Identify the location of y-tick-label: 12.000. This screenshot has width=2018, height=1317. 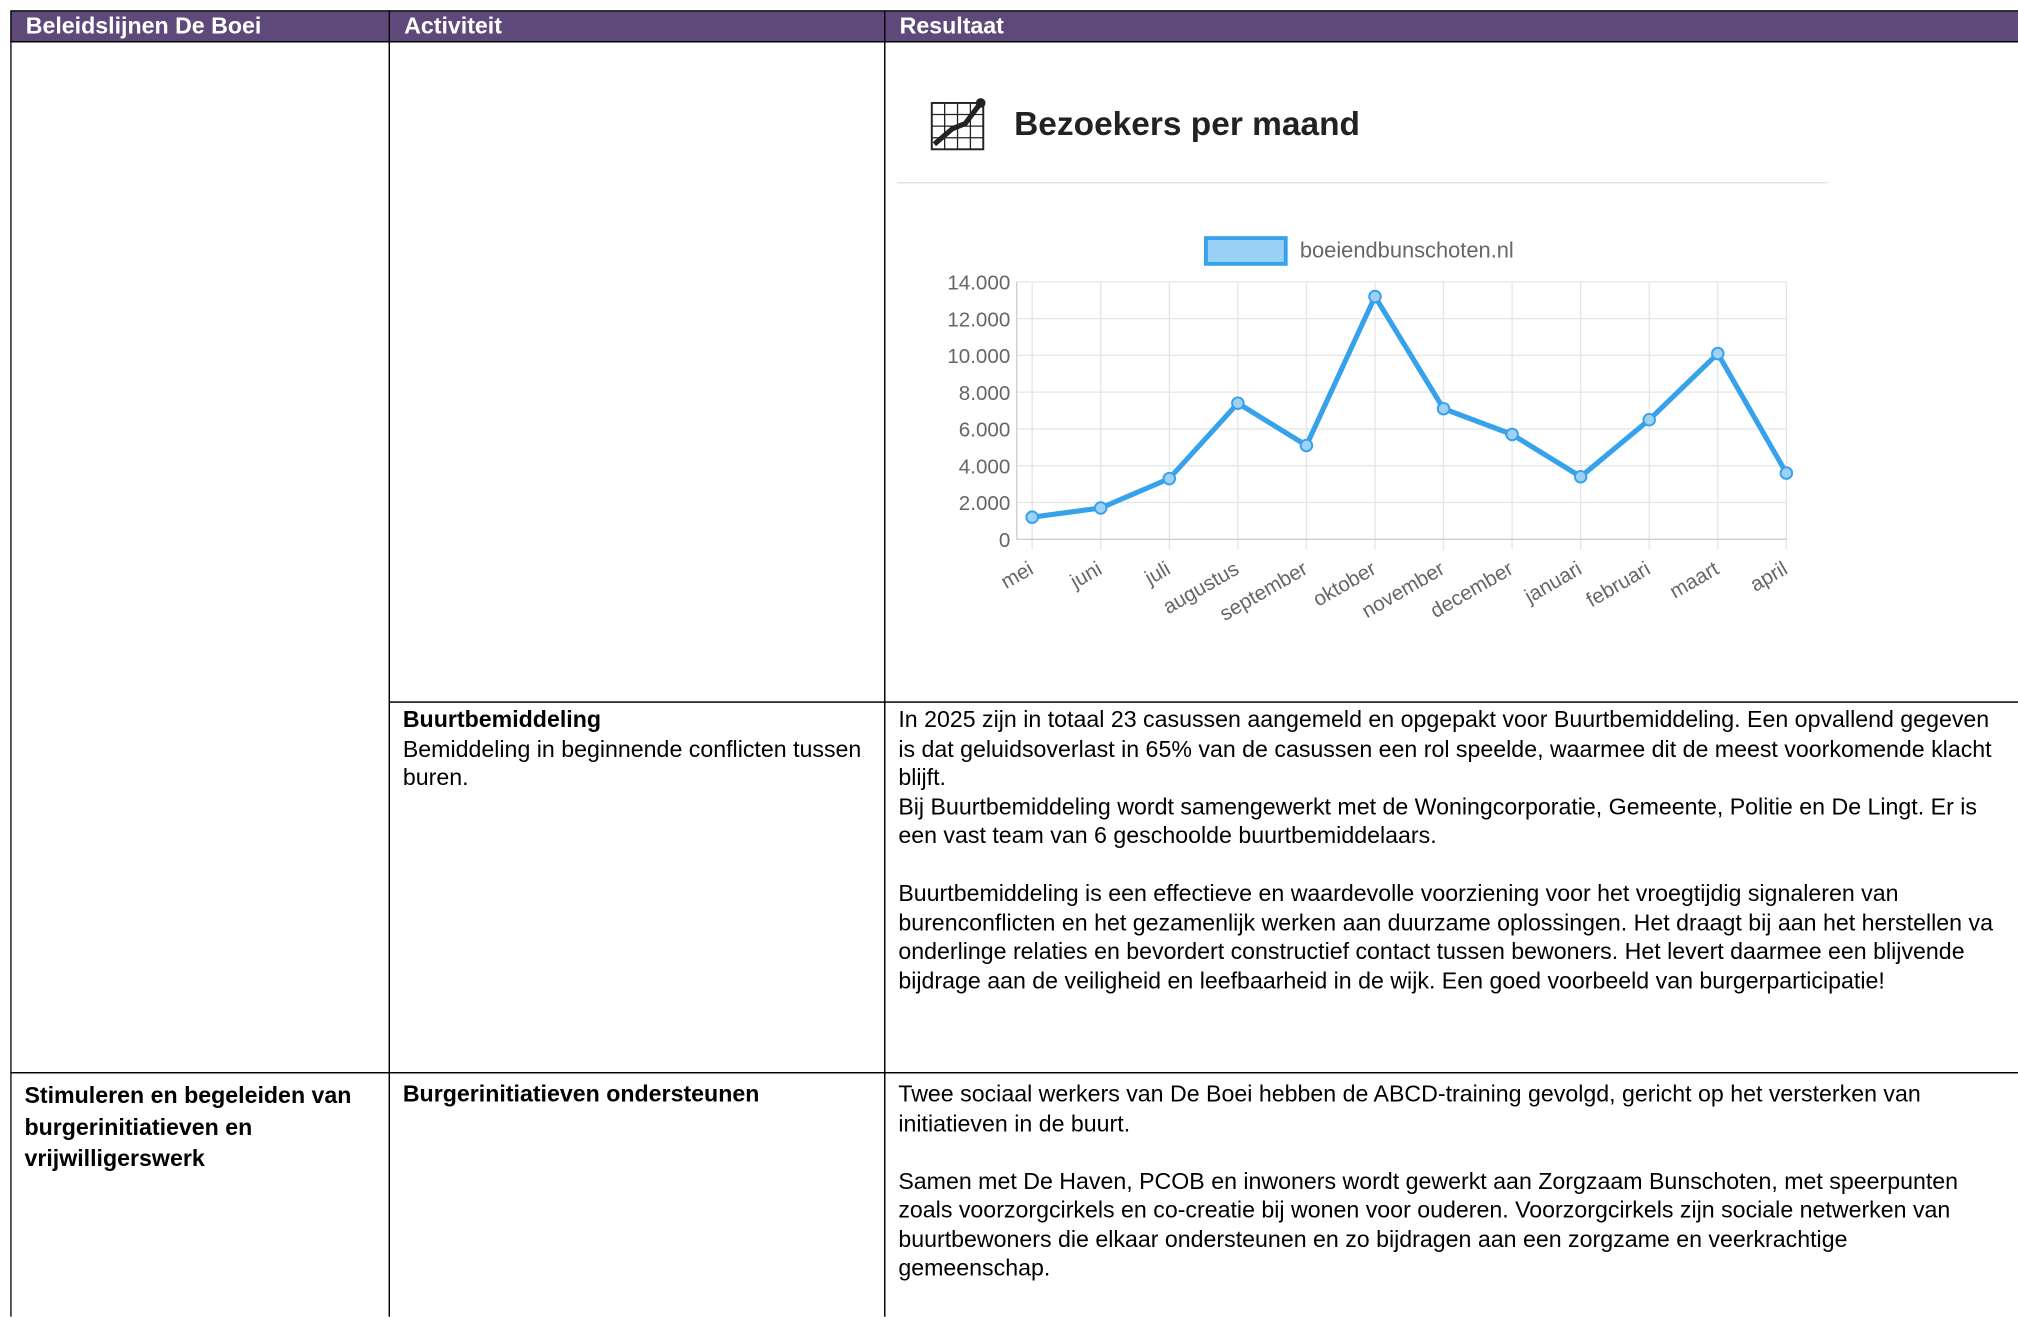
(978, 319).